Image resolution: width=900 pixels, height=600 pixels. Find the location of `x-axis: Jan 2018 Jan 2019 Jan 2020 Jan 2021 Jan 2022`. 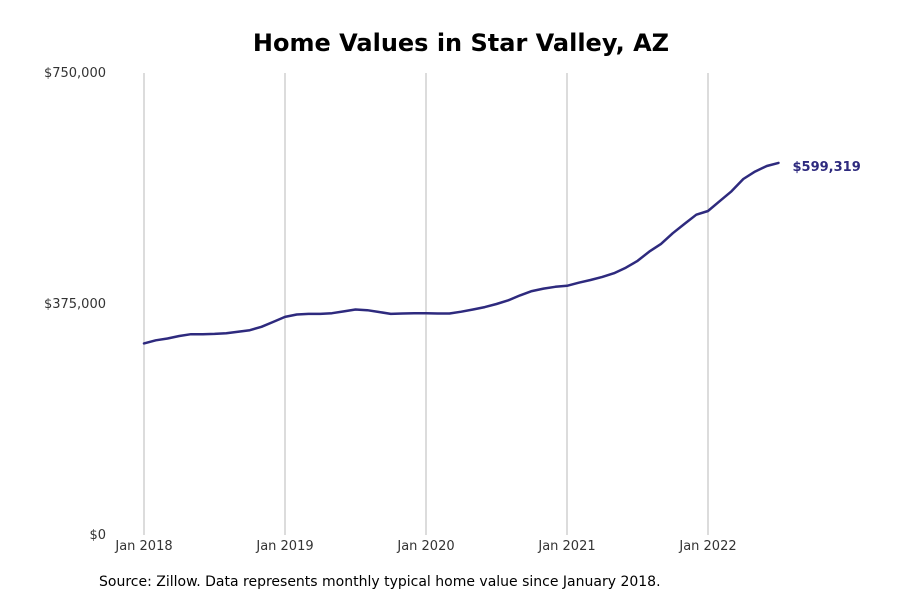

x-axis: Jan 2018 Jan 2019 Jan 2020 Jan 2021 Jan 2022 is located at coordinates (425, 546).